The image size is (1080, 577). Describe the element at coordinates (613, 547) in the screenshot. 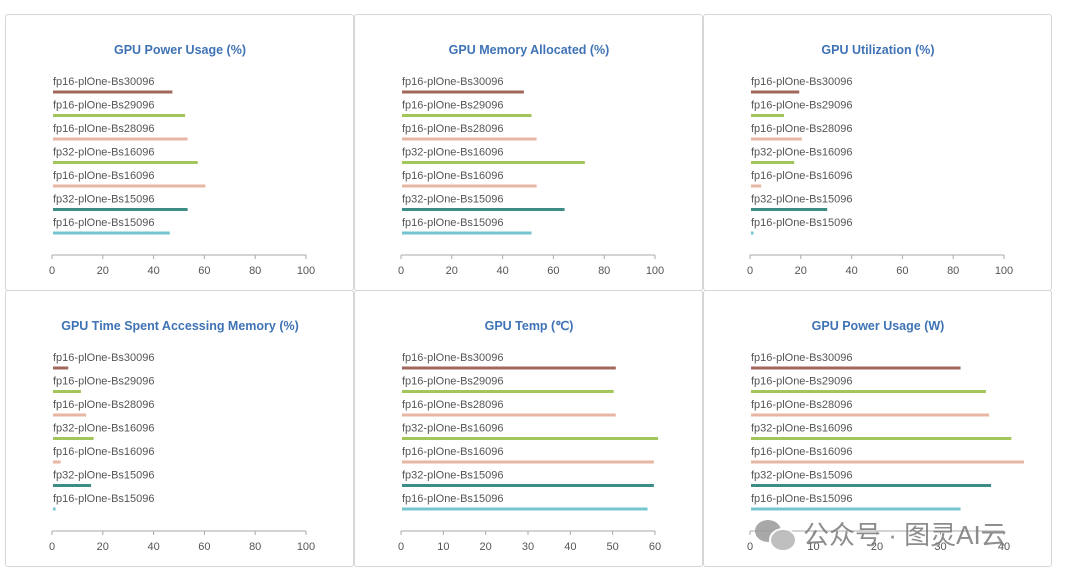

I see `x-tick-label: 50` at that location.